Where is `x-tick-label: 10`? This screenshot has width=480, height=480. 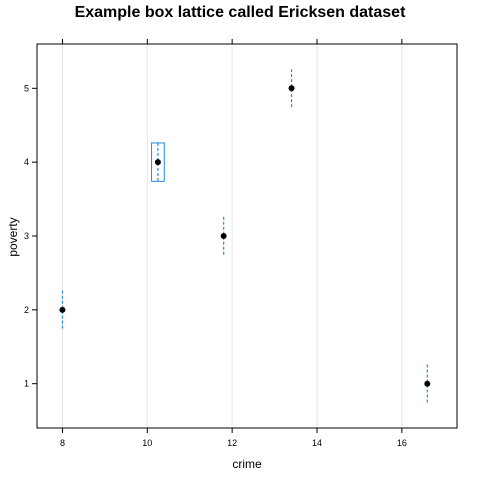 x-tick-label: 10 is located at coordinates (147, 443).